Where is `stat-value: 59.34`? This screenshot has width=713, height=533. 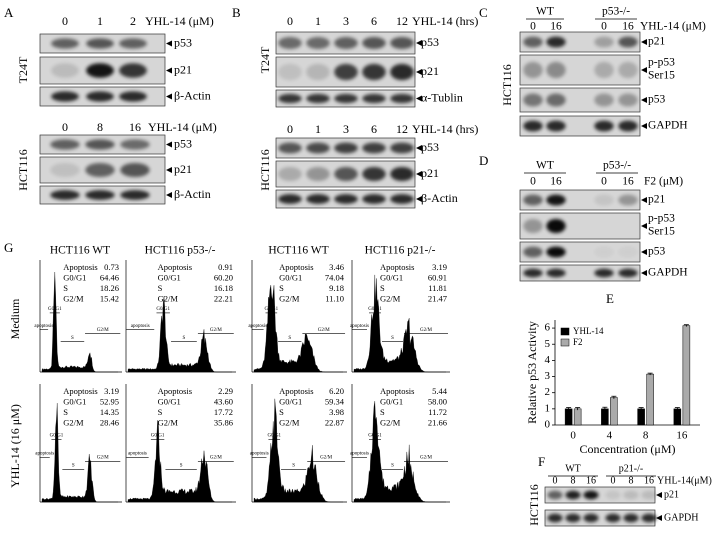 stat-value: 59.34 is located at coordinates (335, 401).